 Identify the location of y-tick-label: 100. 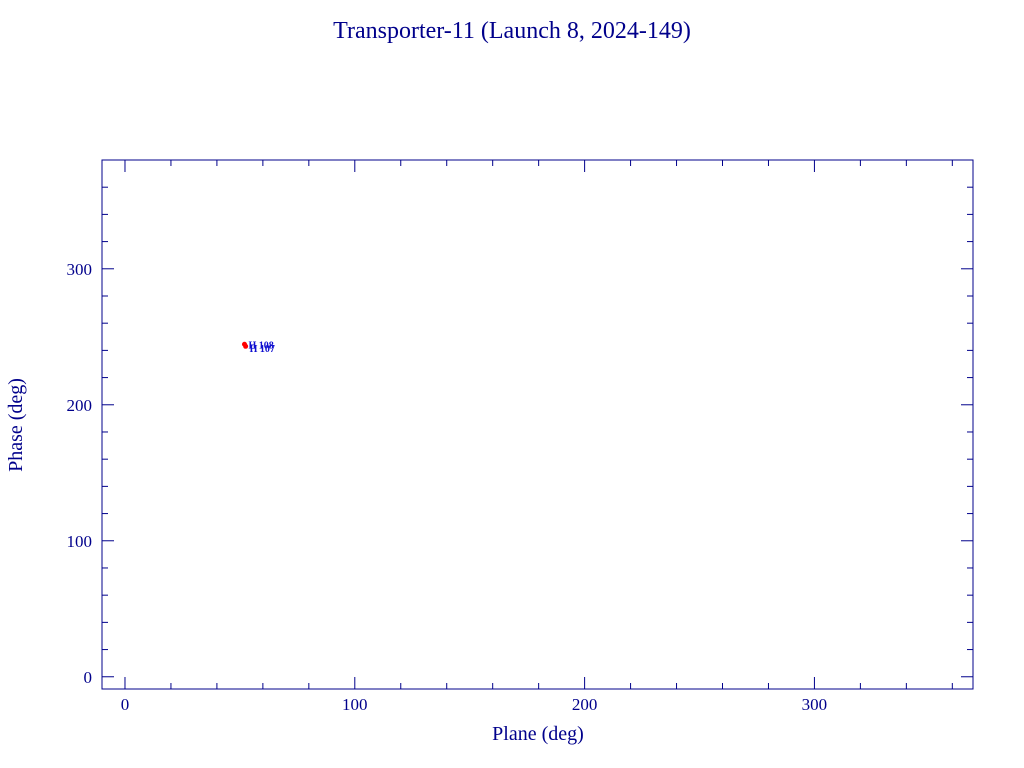
(80, 541).